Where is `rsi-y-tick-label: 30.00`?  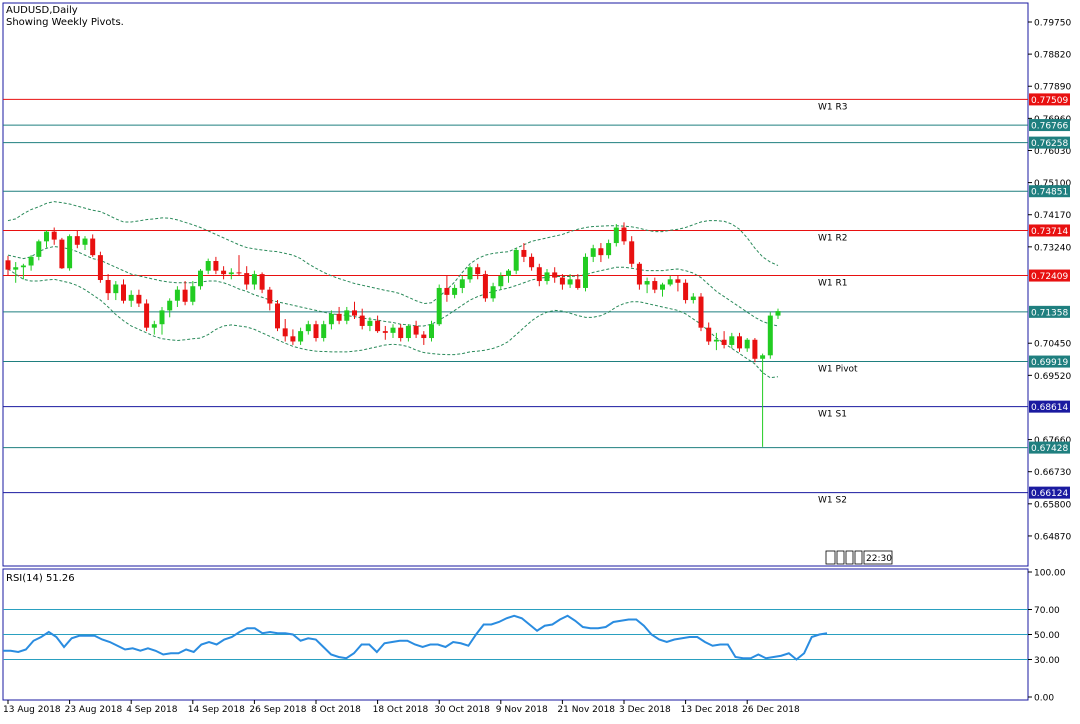 rsi-y-tick-label: 30.00 is located at coordinates (1047, 661).